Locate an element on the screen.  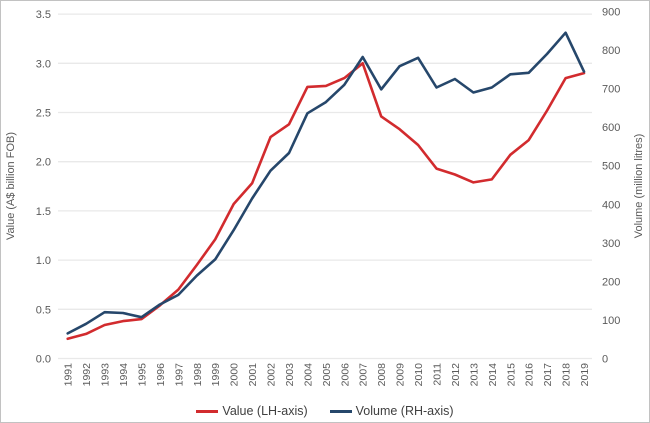
svg-text: 1999 is located at coordinates (216, 375).